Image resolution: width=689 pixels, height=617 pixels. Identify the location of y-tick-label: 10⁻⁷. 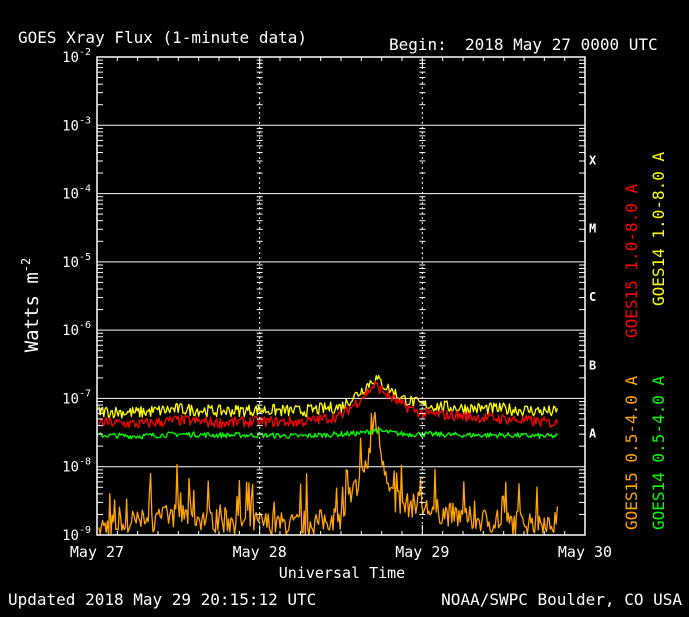
(76, 397).